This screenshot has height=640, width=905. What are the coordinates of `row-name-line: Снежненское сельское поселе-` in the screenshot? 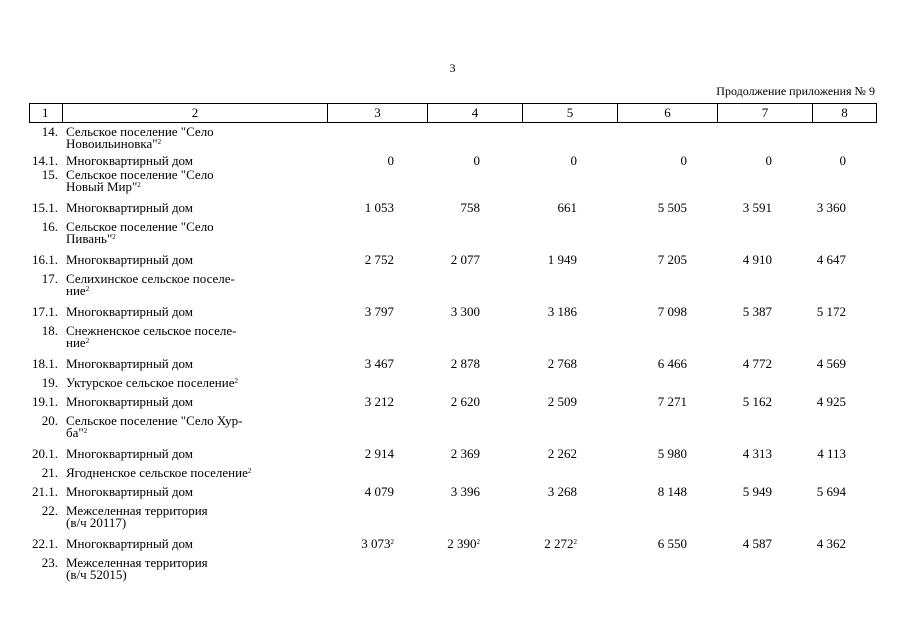 It's located at (151, 330).